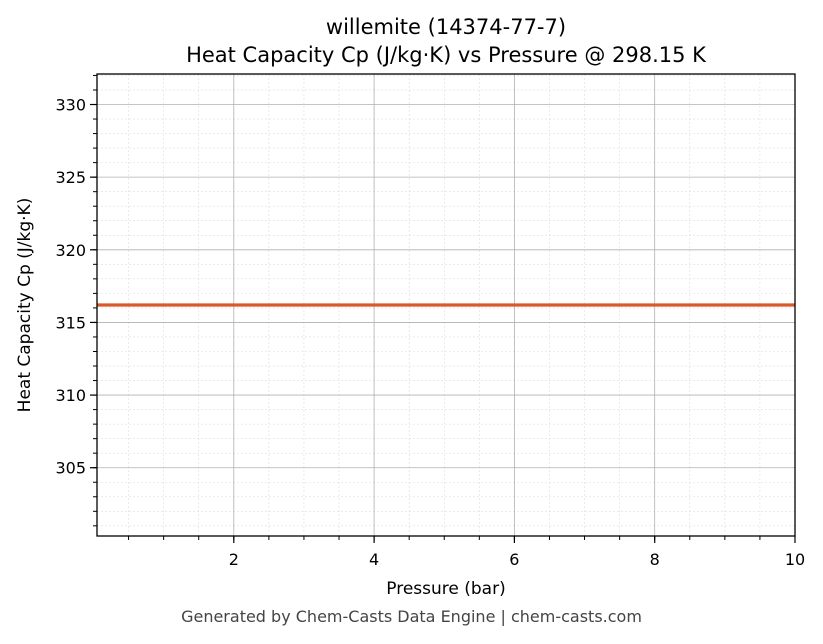 This screenshot has width=823, height=644. What do you see at coordinates (70, 468) in the screenshot?
I see `y-tick-label: 305` at bounding box center [70, 468].